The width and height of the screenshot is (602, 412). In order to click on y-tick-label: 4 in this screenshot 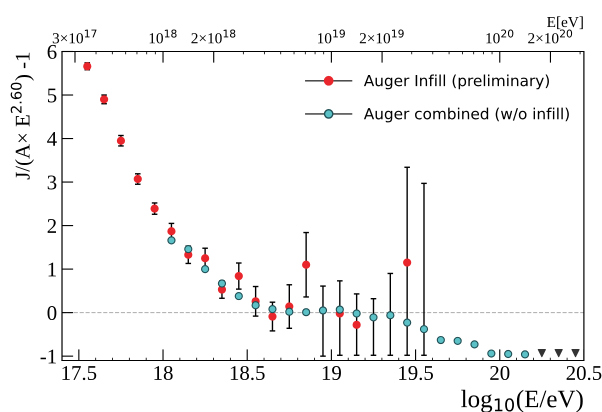, I will do `click(52, 139)`.